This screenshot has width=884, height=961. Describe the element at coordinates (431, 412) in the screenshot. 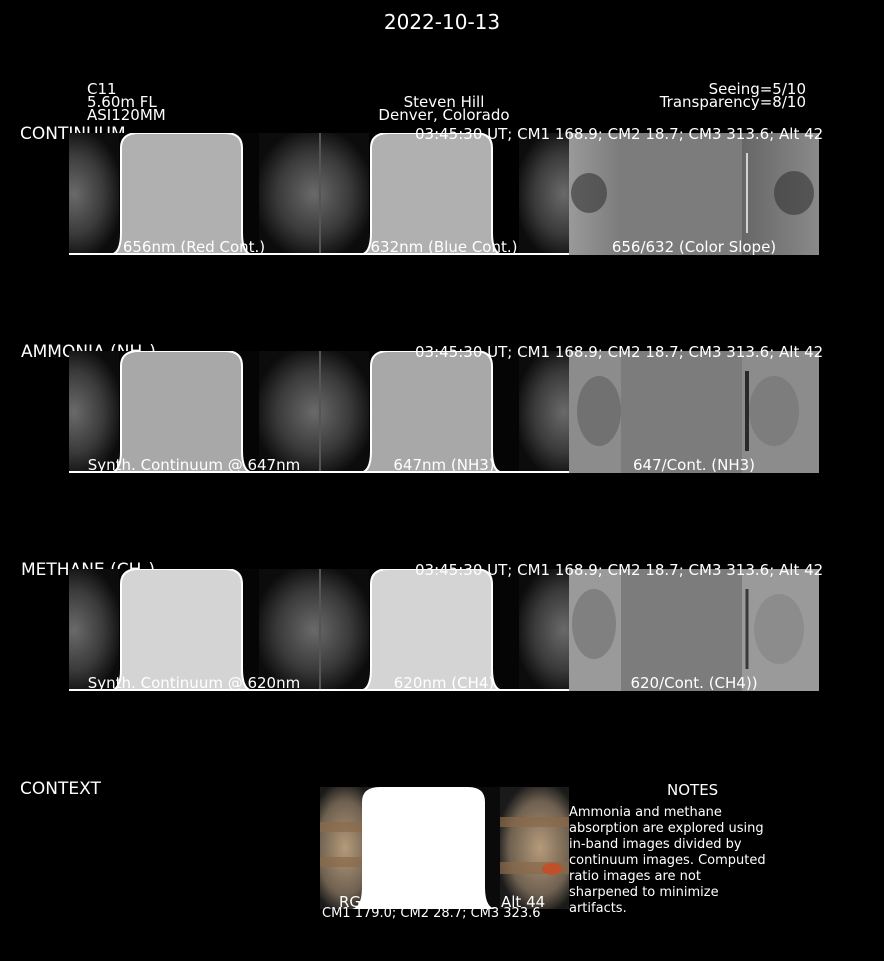

I see `disk-647nm` at that location.